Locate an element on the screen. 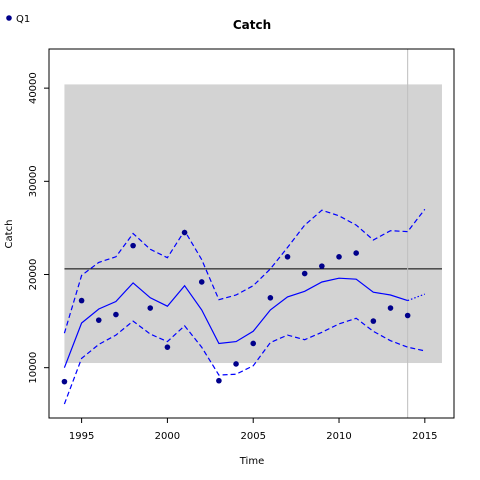 The height and width of the screenshot is (480, 480). series-line-dotted is located at coordinates (416, 297).